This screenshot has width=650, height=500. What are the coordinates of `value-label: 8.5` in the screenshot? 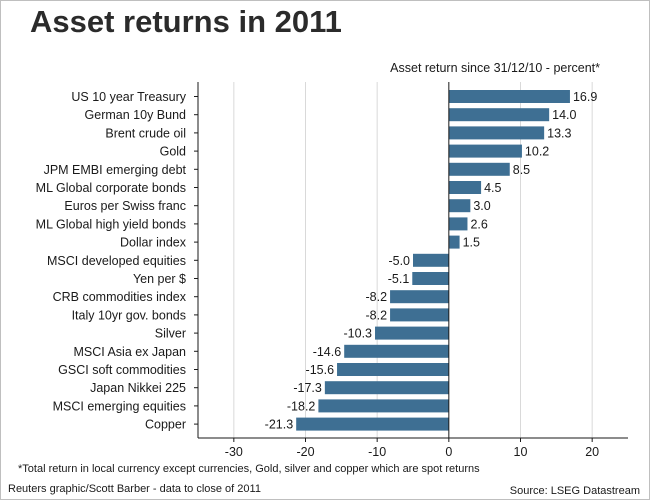 It's located at (521, 170).